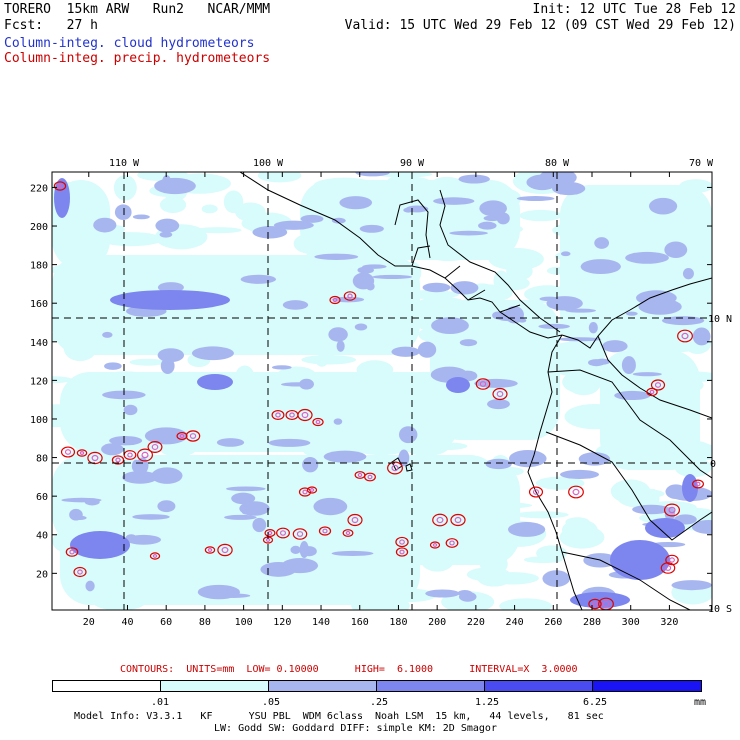  I want to click on colorbar-label-0: .01, so click(160, 702).